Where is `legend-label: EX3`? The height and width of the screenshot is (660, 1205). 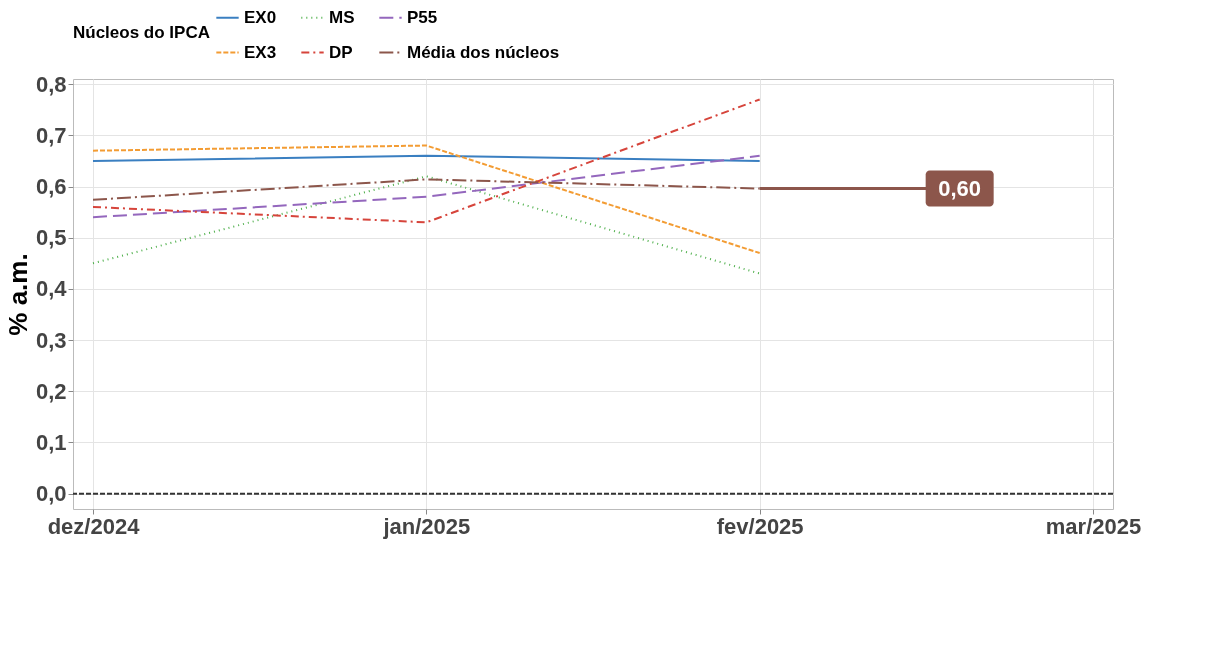
legend-label: EX3 is located at coordinates (260, 52).